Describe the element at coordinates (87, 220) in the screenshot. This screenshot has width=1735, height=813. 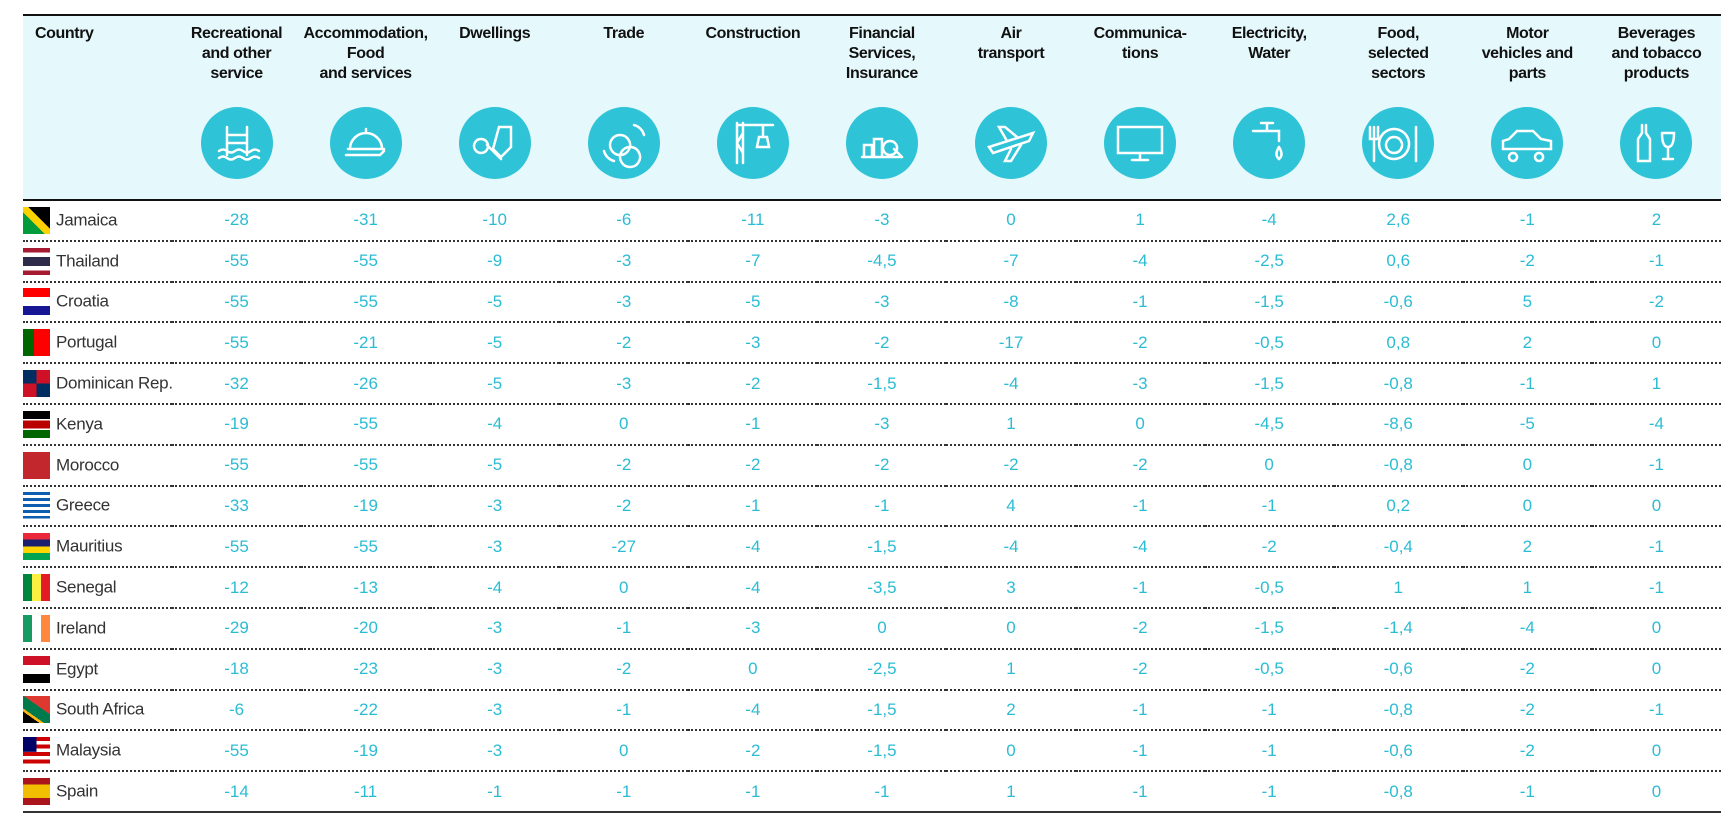
I see `country-name: Jamaica` at that location.